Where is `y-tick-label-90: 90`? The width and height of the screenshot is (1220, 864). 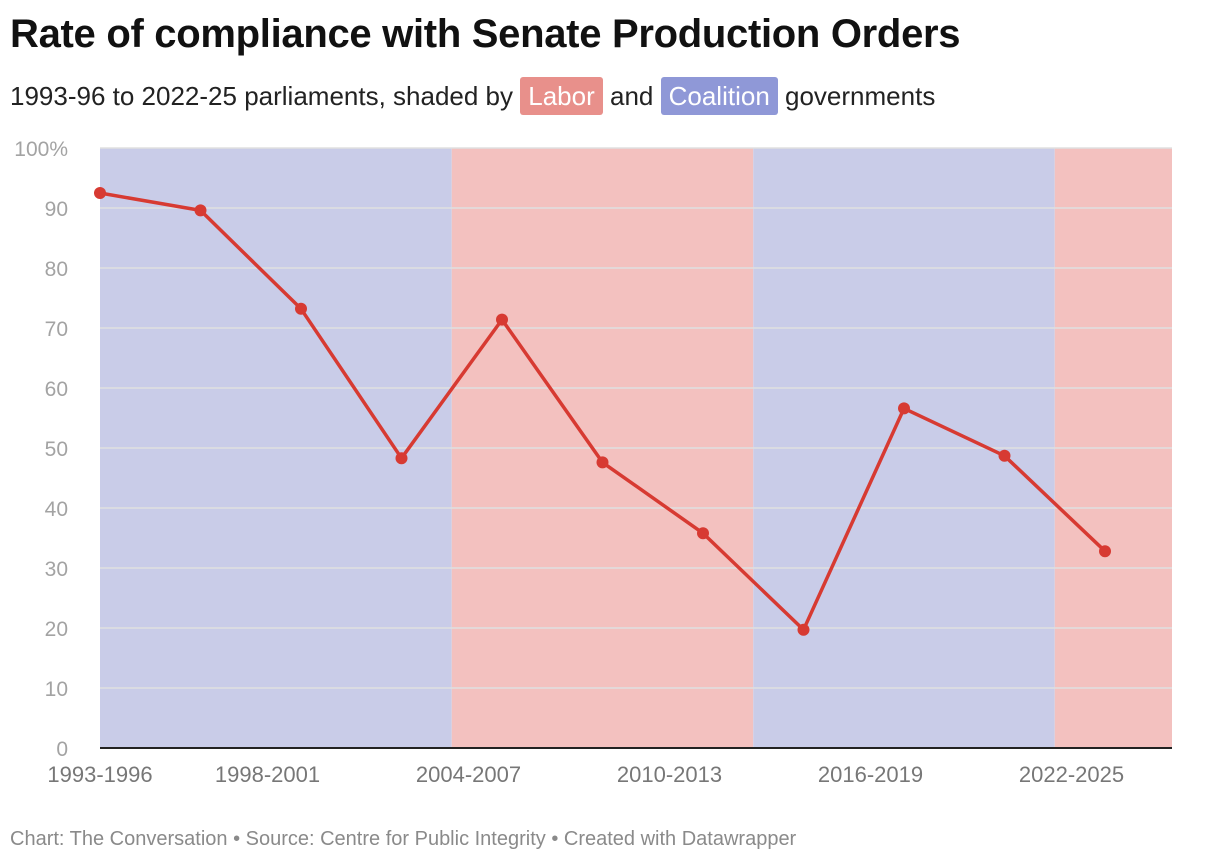 y-tick-label-90: 90 is located at coordinates (56, 209).